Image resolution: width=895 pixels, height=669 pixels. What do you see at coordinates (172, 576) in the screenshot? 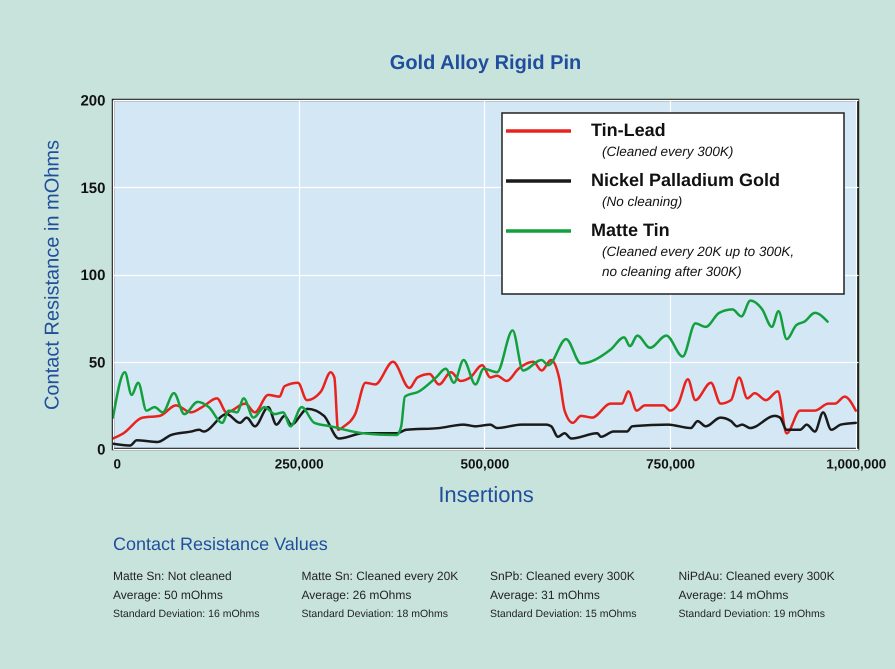
I see `text: Matte Sn: Not cleaned` at bounding box center [172, 576].